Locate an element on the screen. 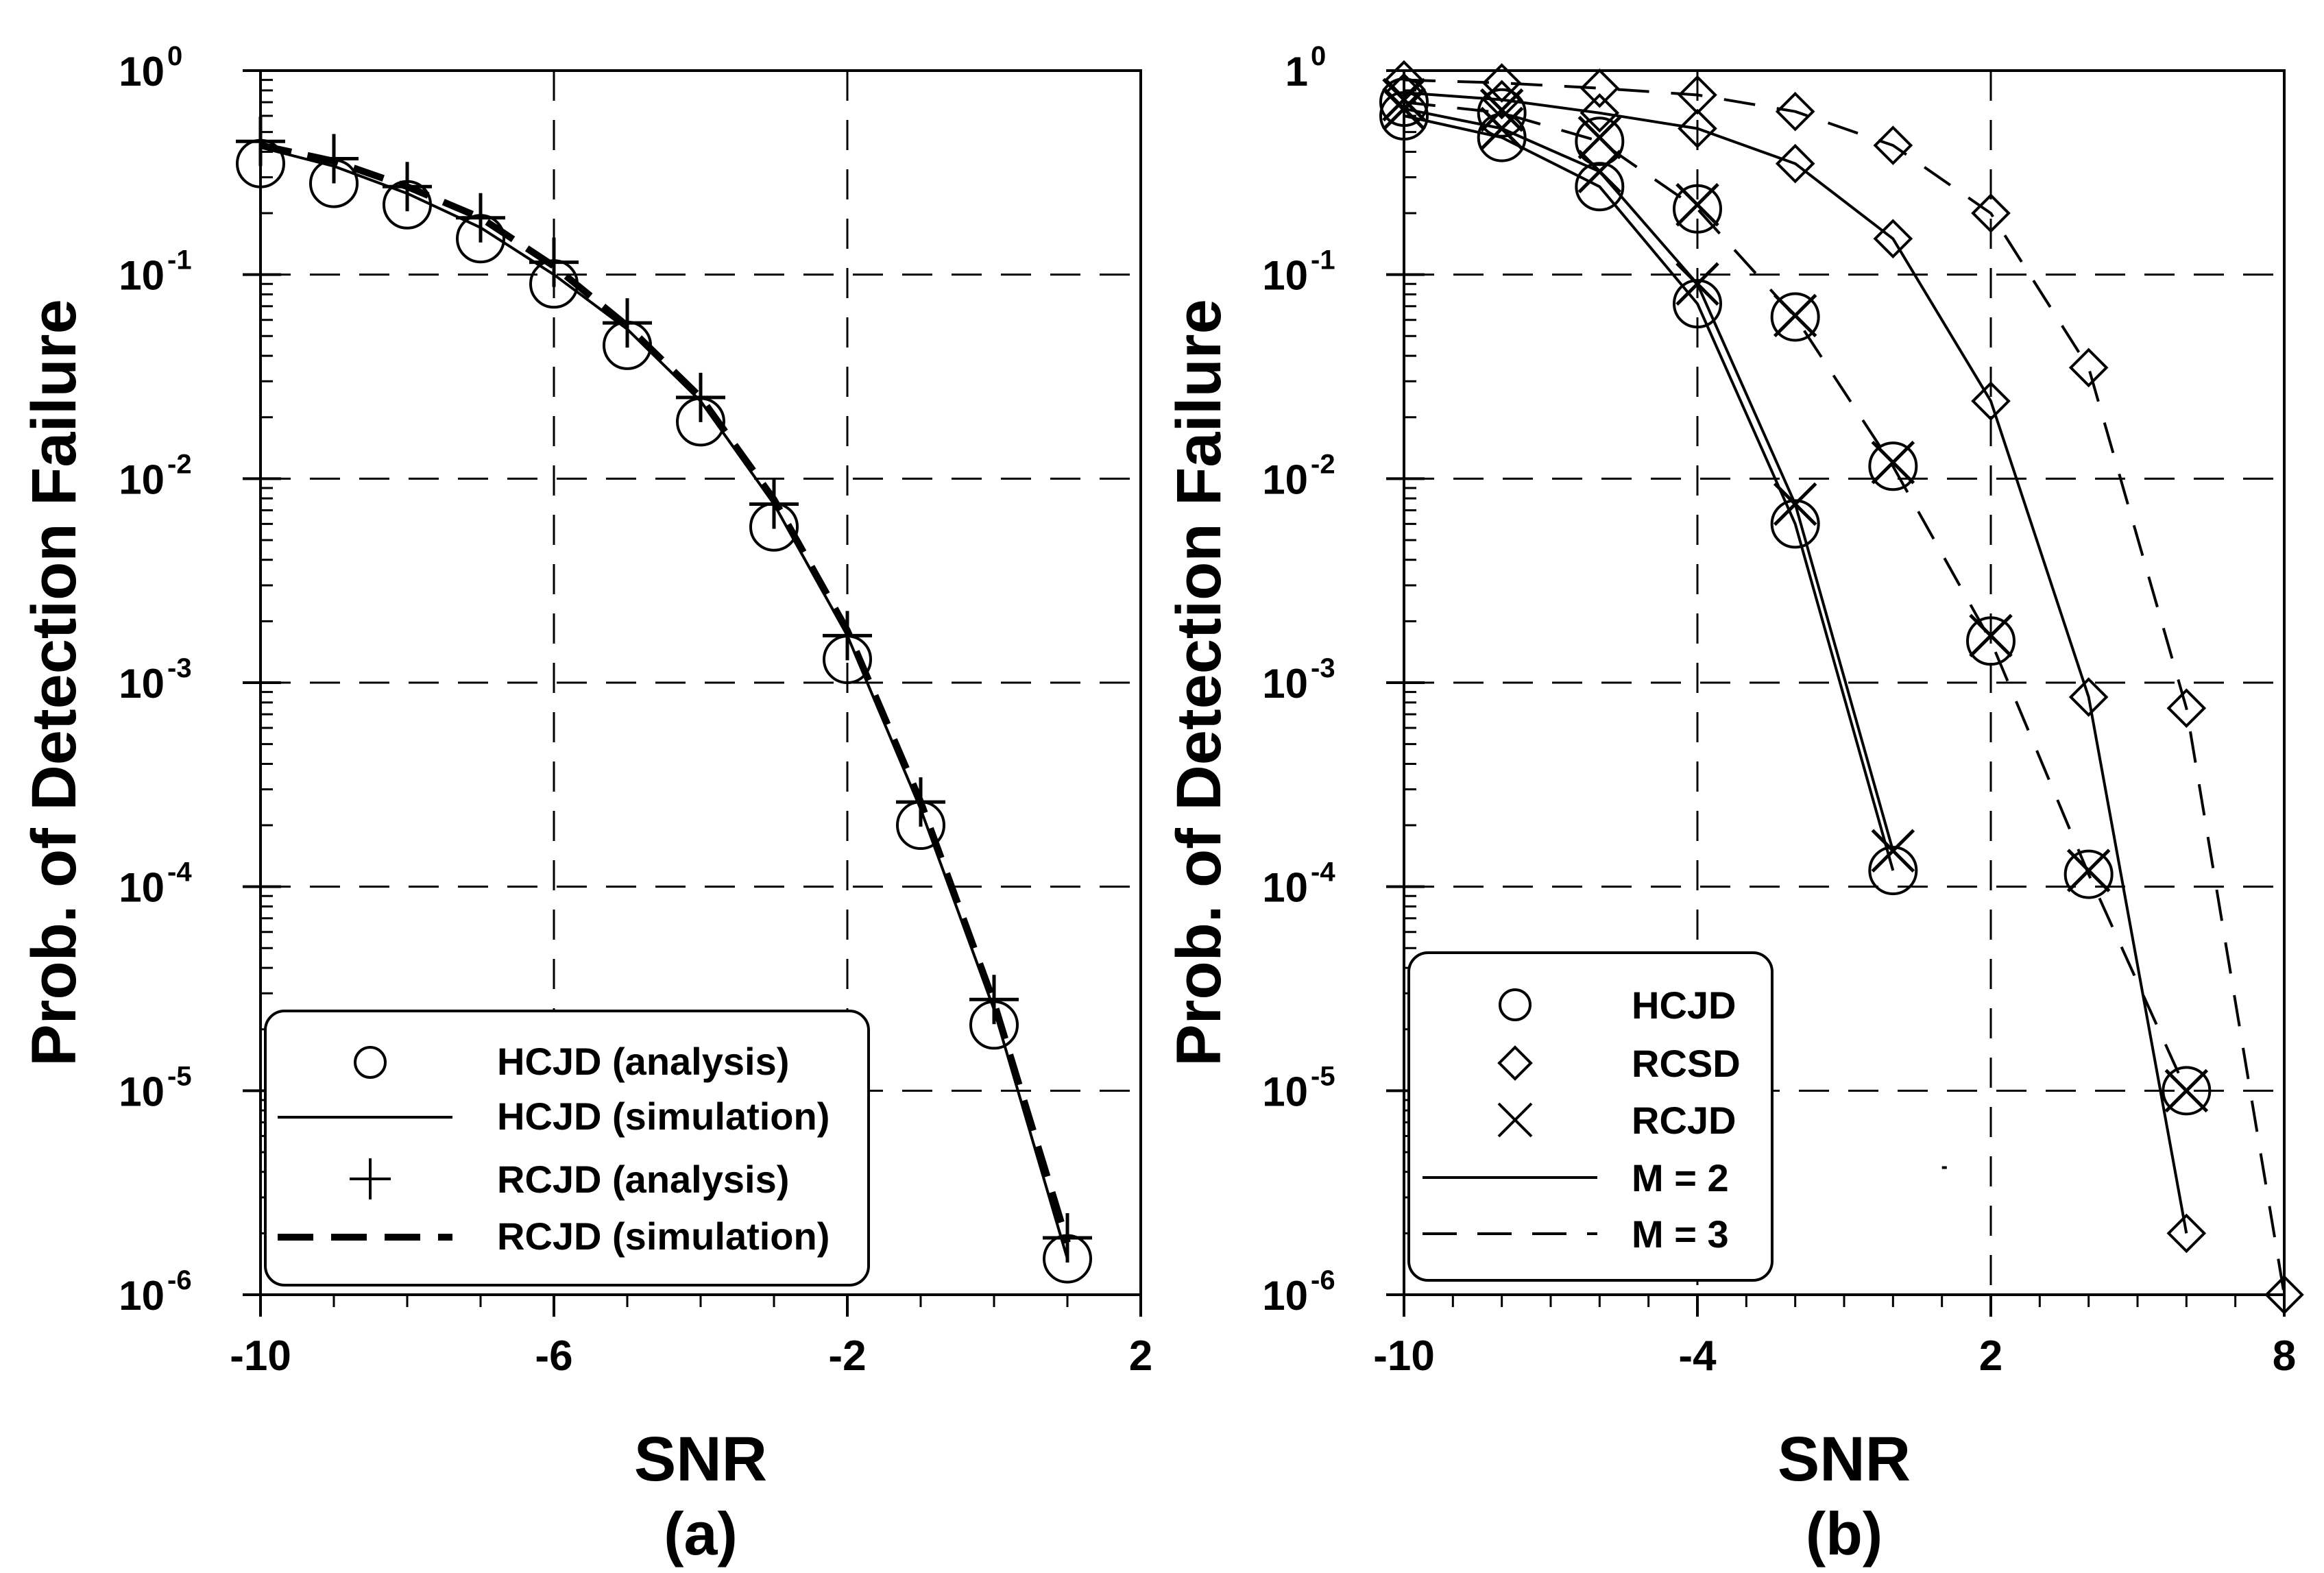 This screenshot has height=1573, width=2324. x-axis-title-a: SNR is located at coordinates (700, 1459).